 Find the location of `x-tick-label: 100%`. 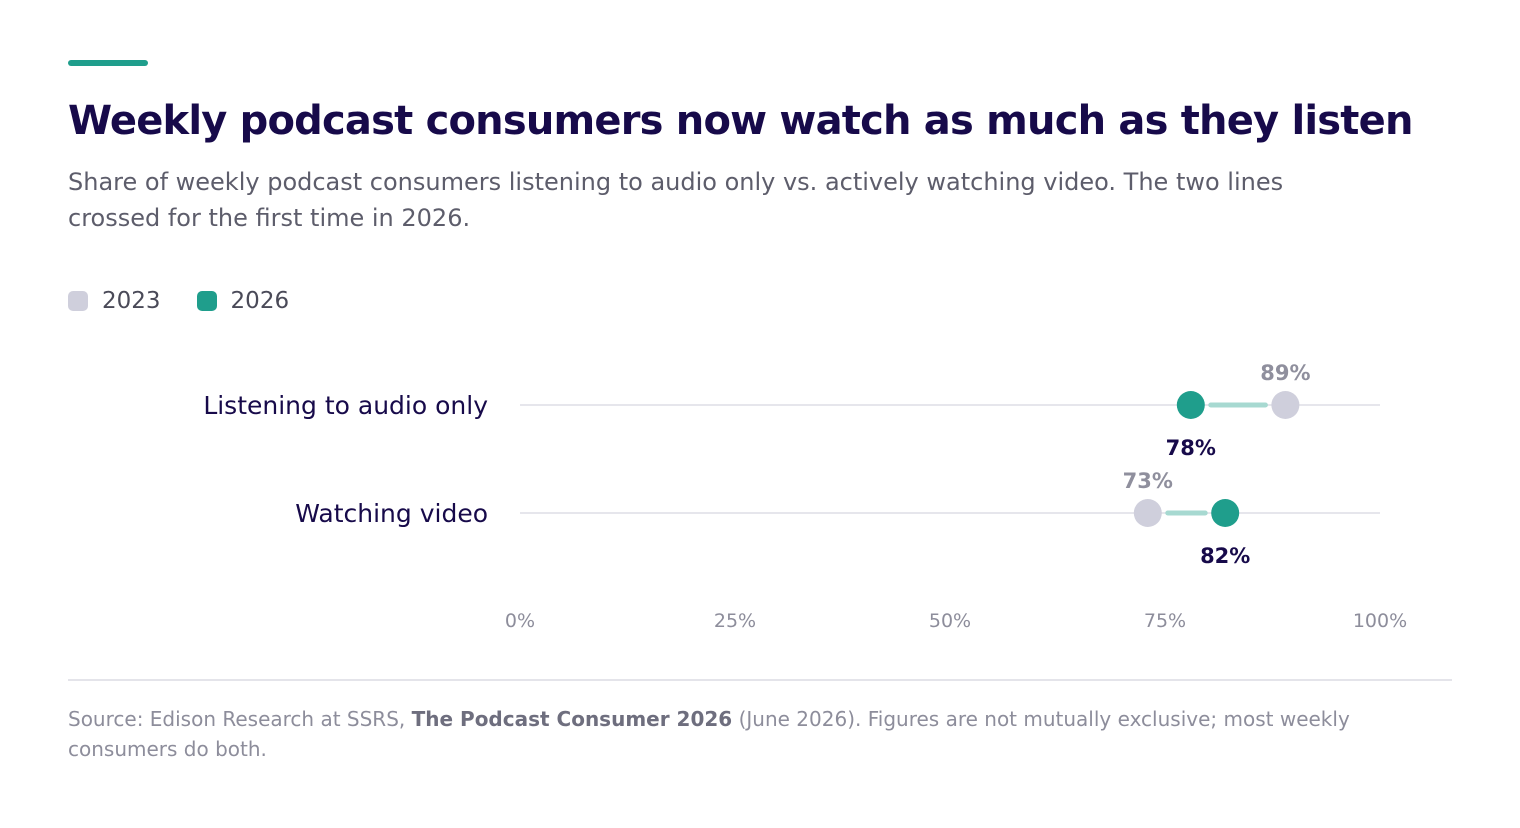

x-tick-label: 100% is located at coordinates (1380, 621).